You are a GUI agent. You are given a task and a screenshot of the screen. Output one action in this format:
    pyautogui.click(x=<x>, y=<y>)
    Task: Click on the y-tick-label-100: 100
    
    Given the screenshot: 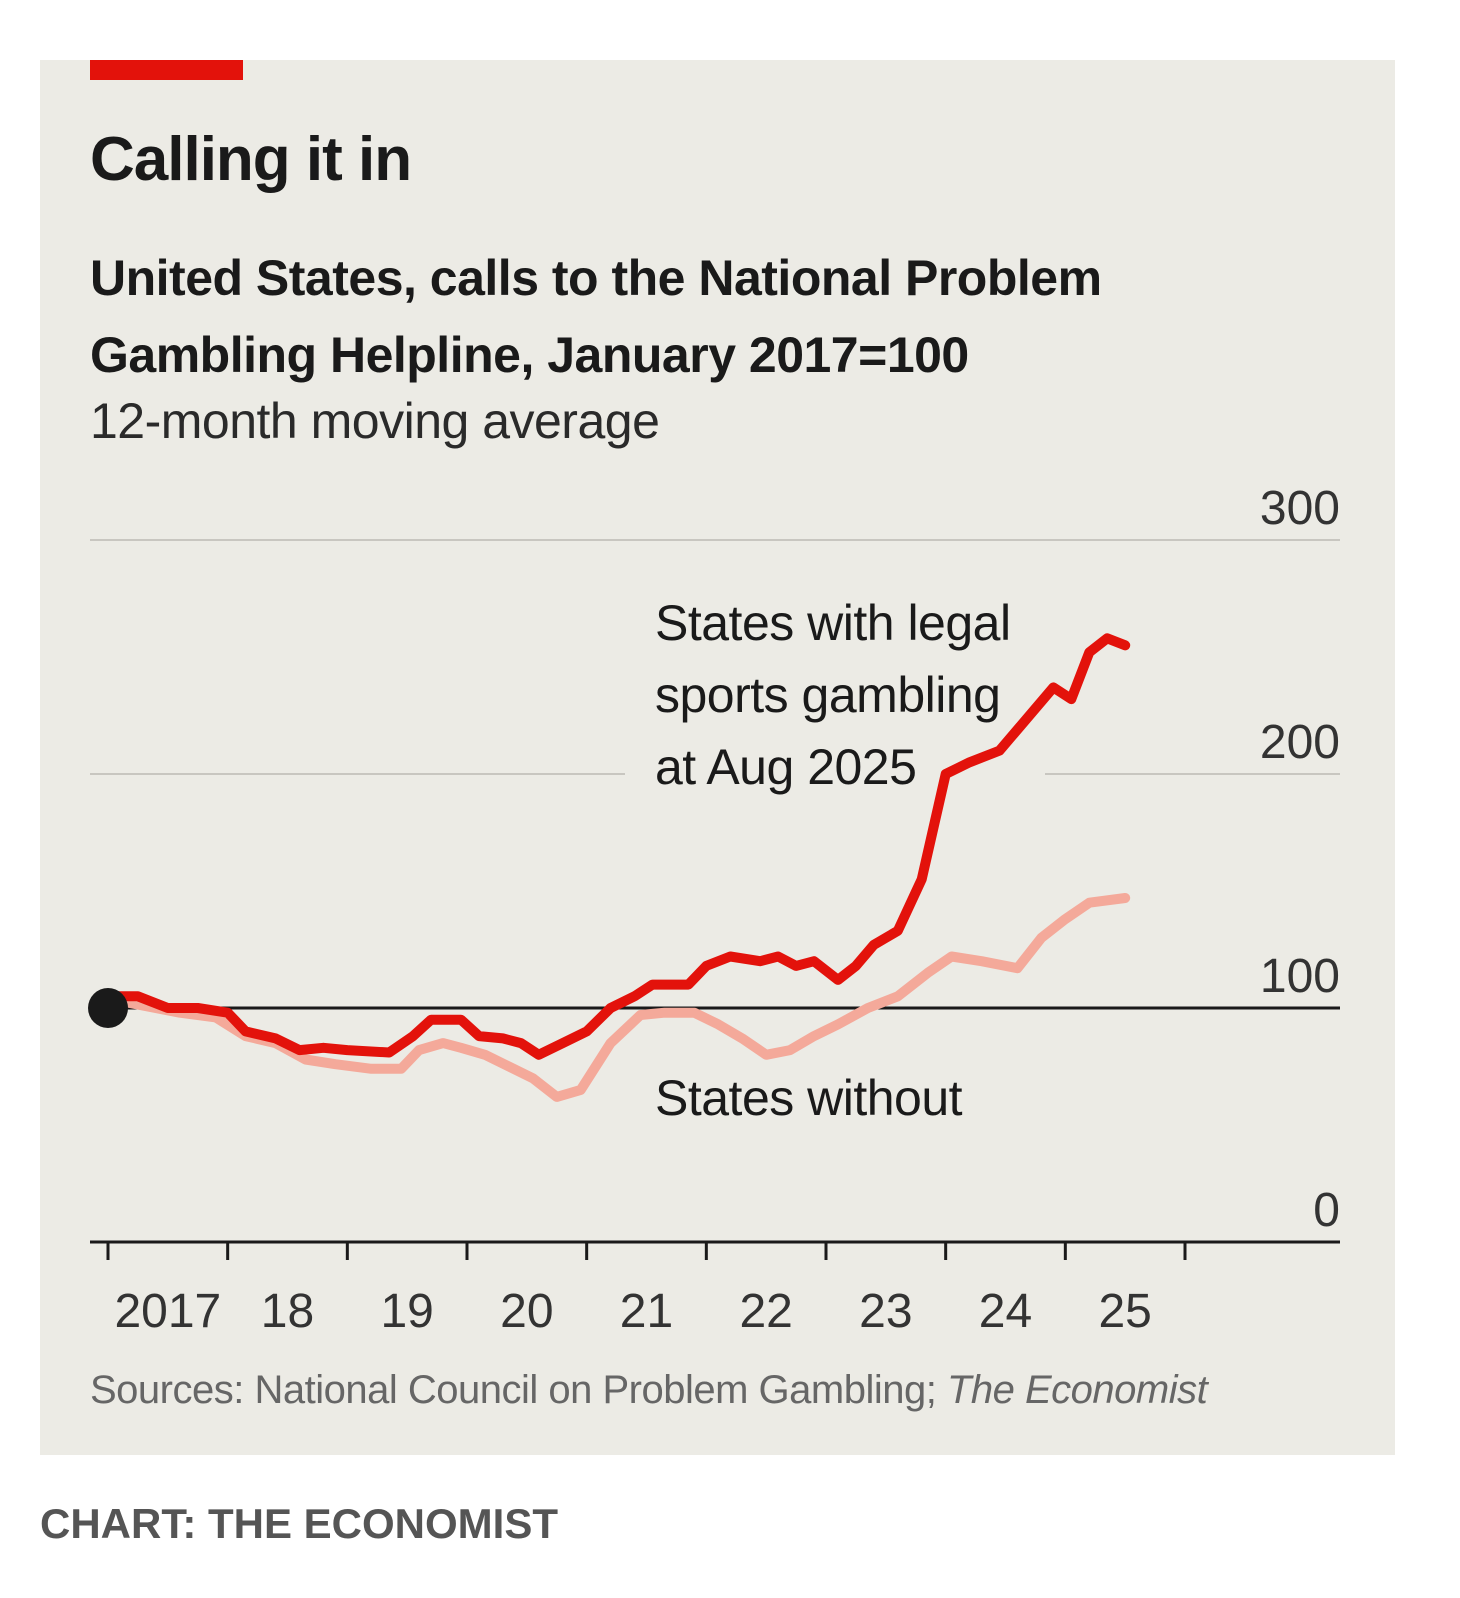 What is the action you would take?
    pyautogui.click(x=1300, y=976)
    